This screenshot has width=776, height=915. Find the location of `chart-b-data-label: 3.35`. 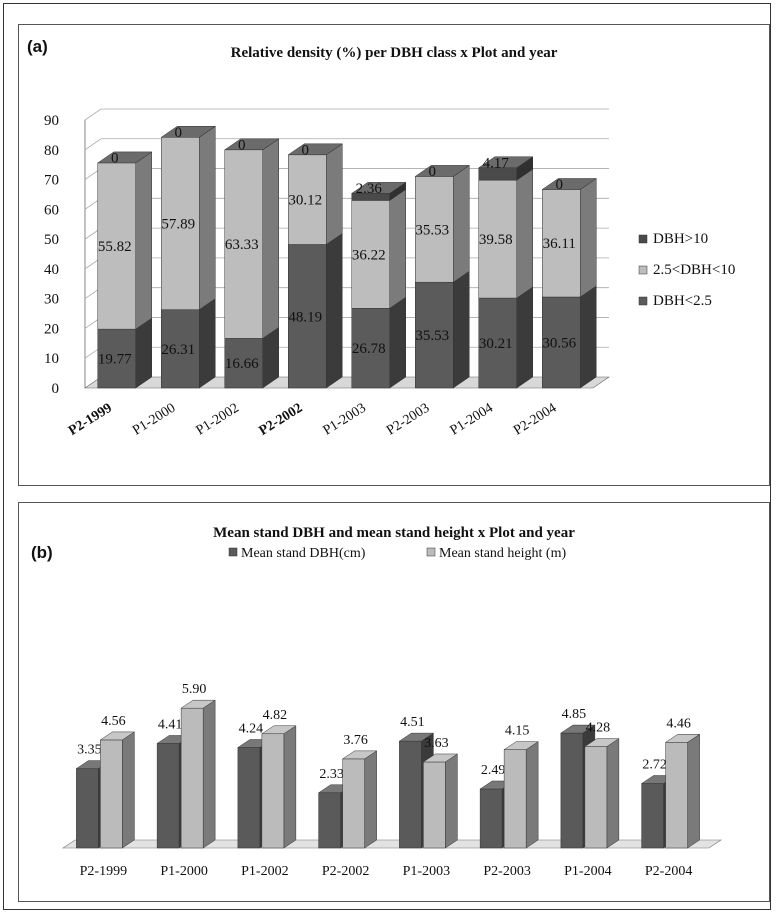

chart-b-data-label: 3.35 is located at coordinates (89, 750).